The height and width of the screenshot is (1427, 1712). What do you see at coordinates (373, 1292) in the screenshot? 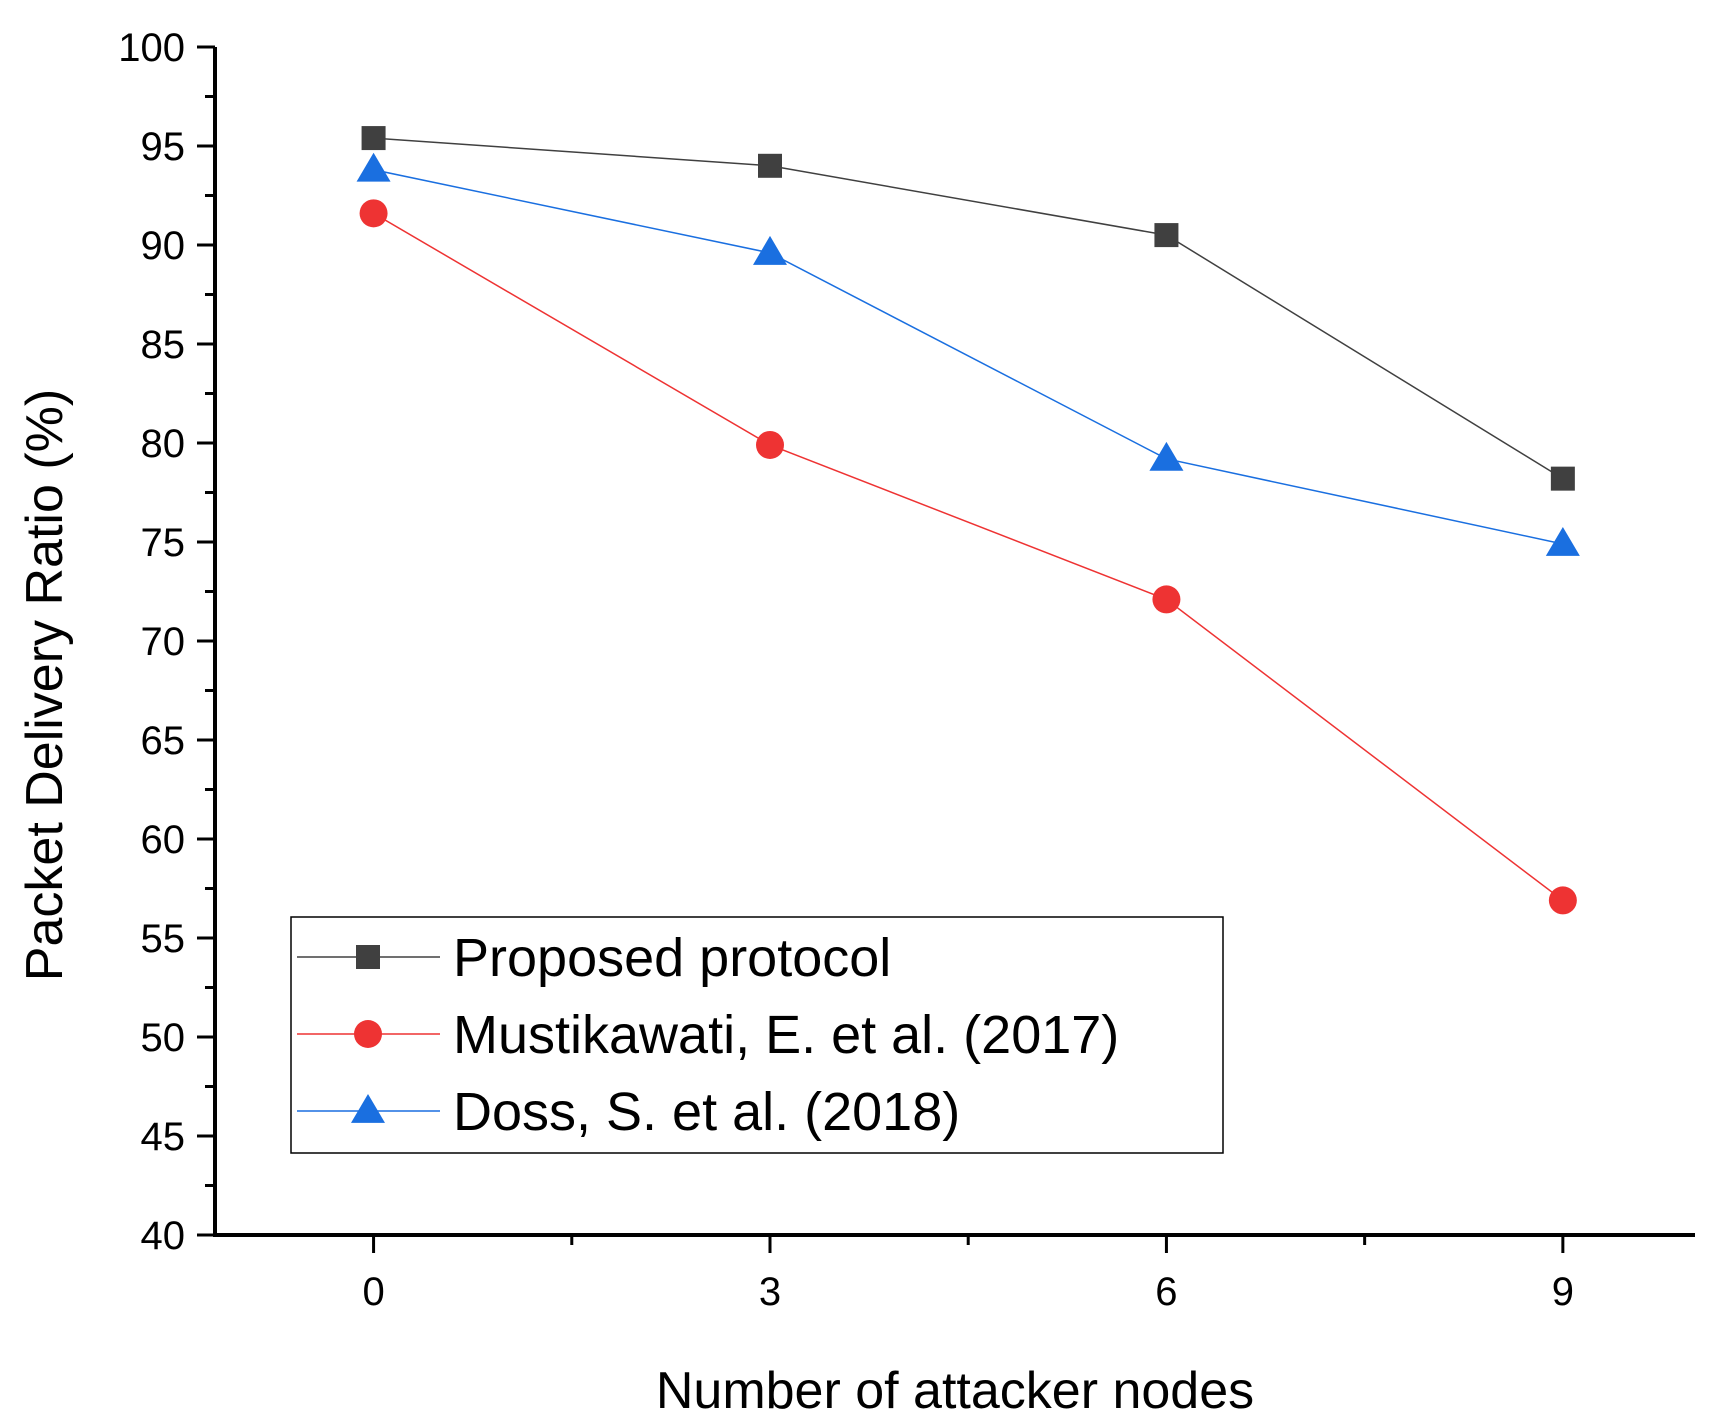
I see `x-tick-label: 0` at bounding box center [373, 1292].